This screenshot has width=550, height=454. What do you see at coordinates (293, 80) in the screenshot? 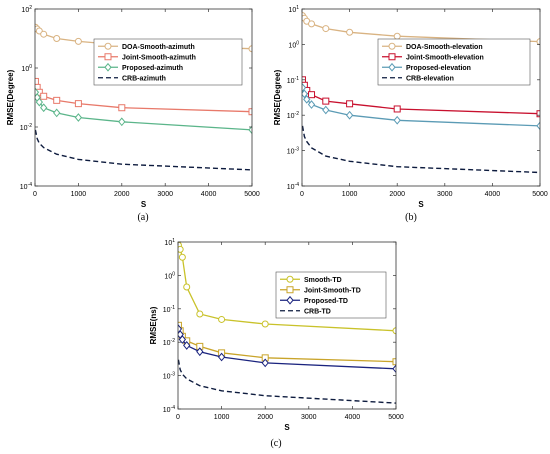
I see `y-tick-label: 10⁻¹` at bounding box center [293, 80].